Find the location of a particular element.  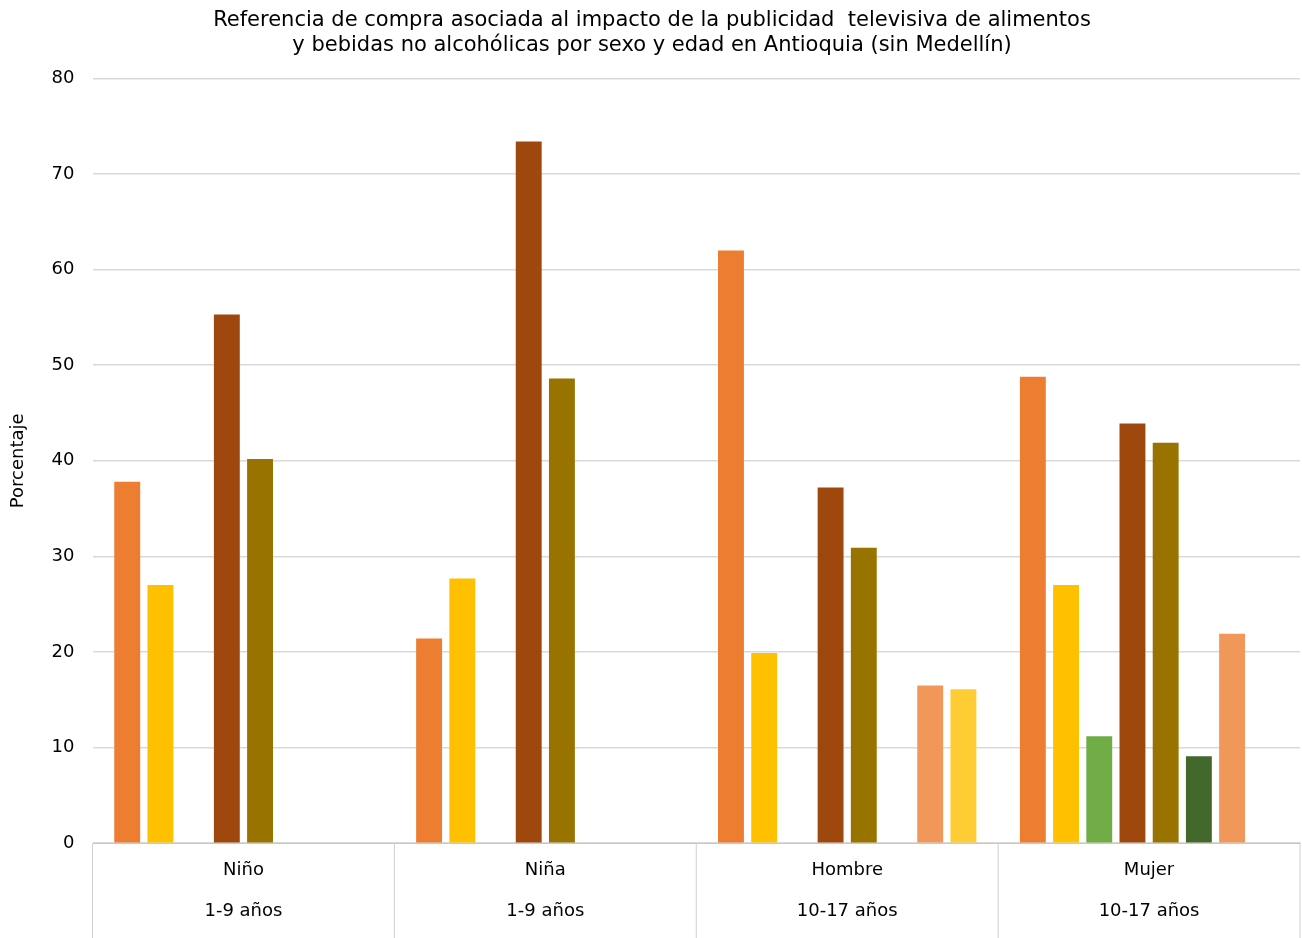

x-tick-label: Niña 1-9 años is located at coordinates (545, 888).